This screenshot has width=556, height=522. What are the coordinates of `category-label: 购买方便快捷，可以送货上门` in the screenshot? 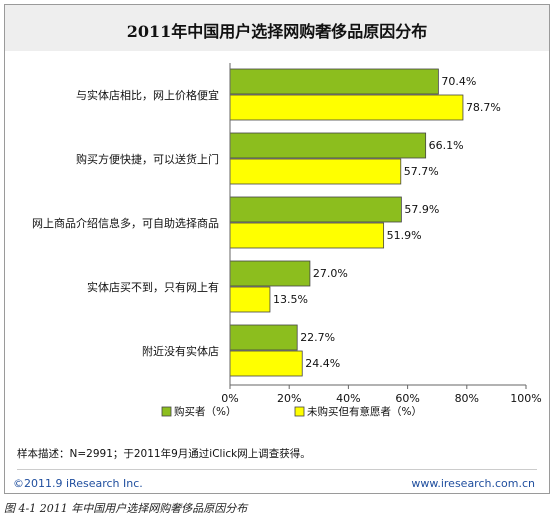 It's located at (147, 159).